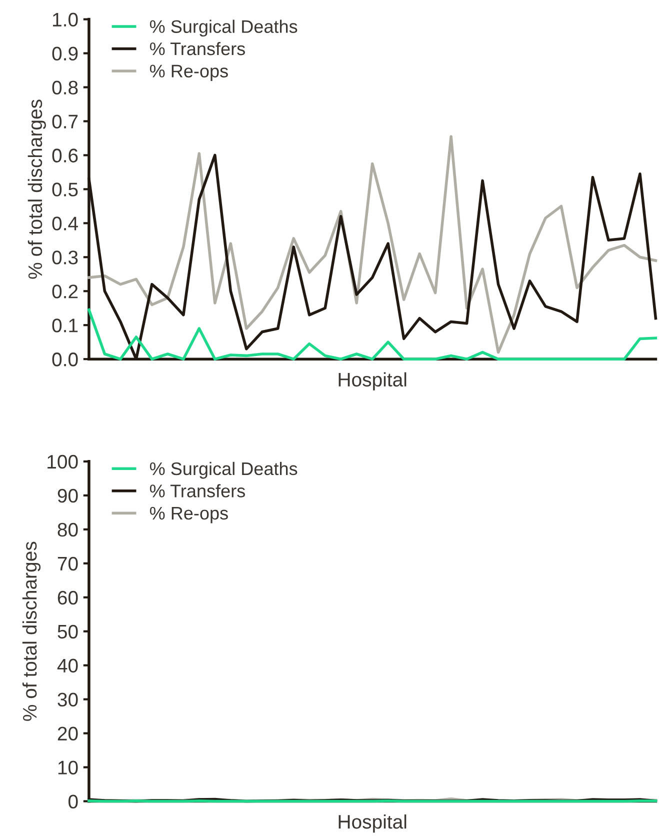  Describe the element at coordinates (65, 257) in the screenshot. I see `y-tick-label: 0.3` at that location.